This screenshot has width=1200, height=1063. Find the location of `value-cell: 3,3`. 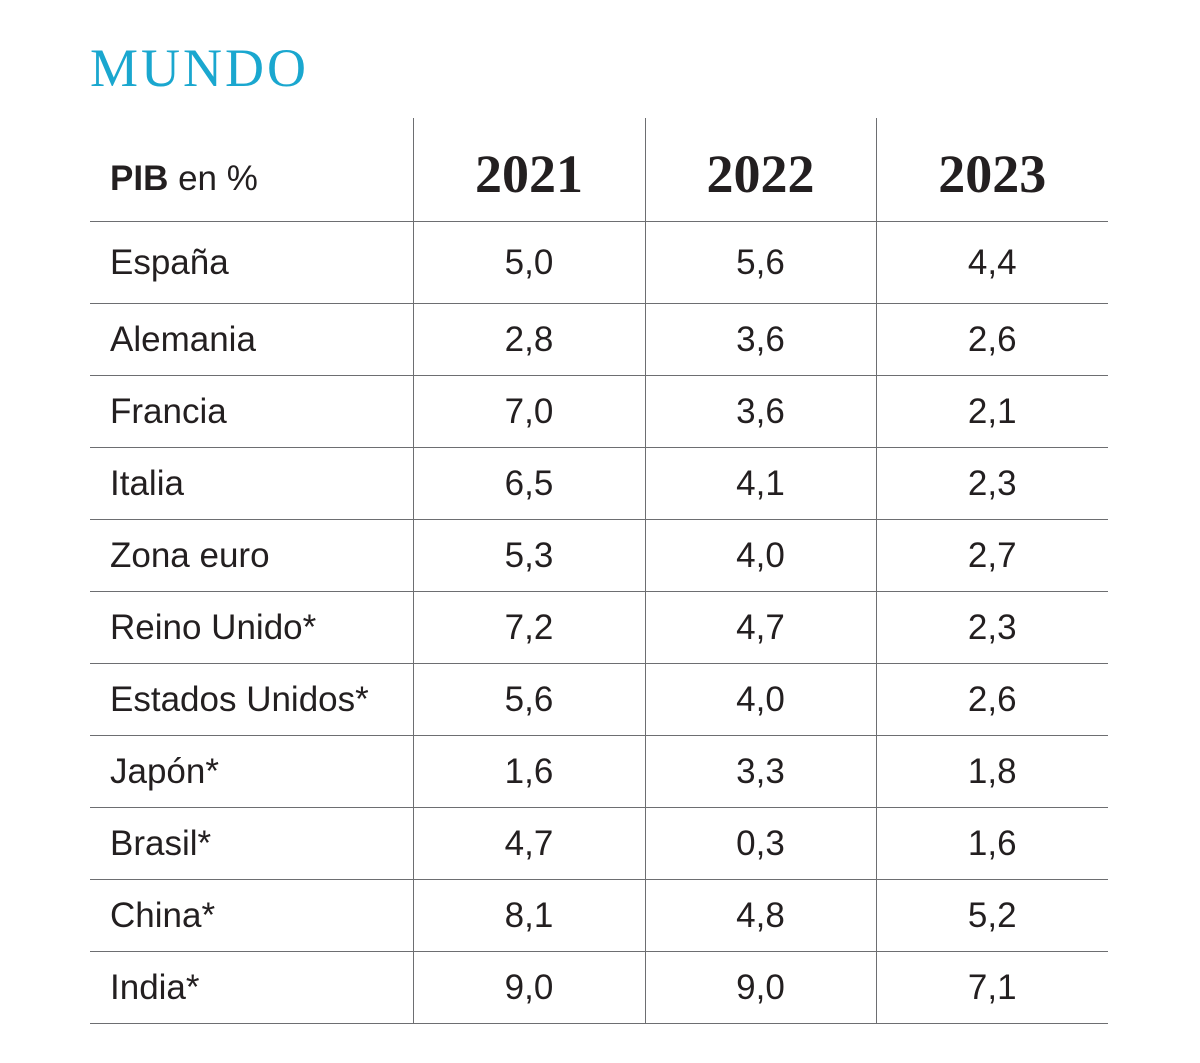

value-cell: 3,3 is located at coordinates (760, 771).